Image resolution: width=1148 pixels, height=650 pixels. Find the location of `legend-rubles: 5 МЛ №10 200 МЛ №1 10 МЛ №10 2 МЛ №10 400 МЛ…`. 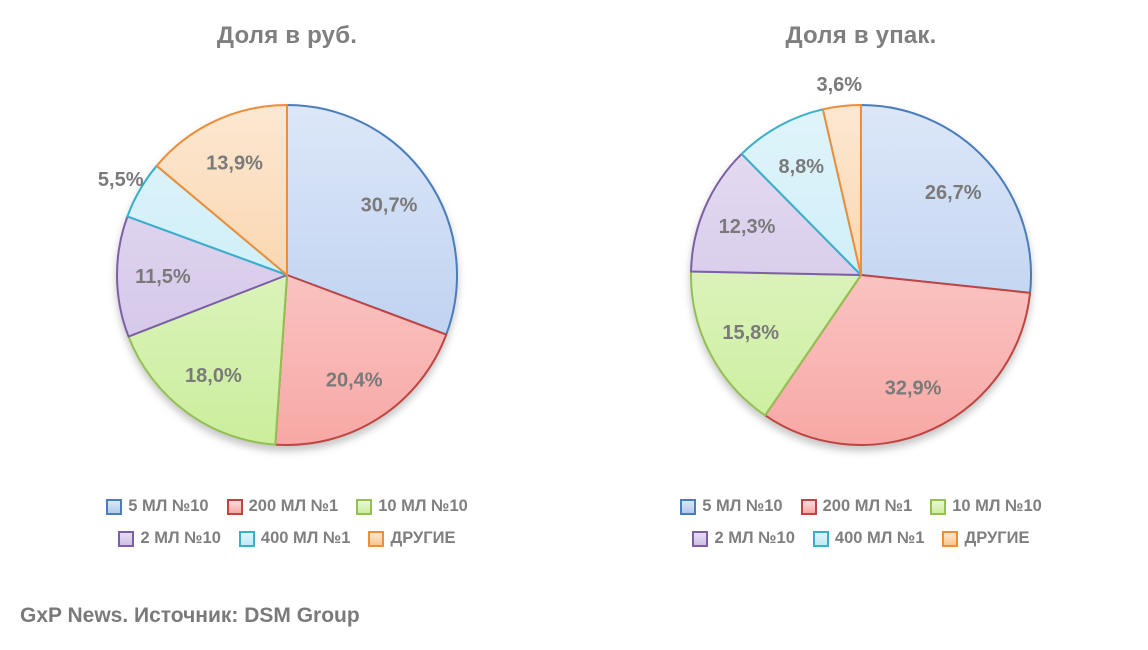

legend-rubles: 5 МЛ №10 200 МЛ №1 10 МЛ №10 2 МЛ №10 400 МЛ… is located at coordinates (287, 522).